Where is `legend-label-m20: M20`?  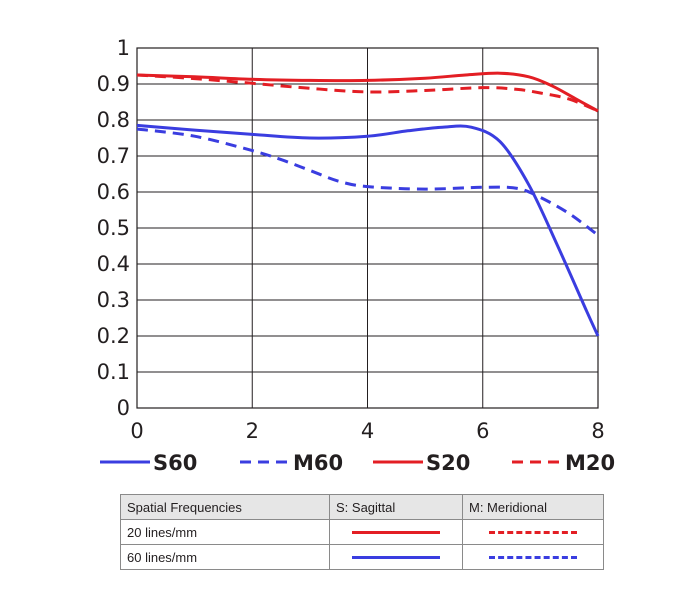 legend-label-m20: M20 is located at coordinates (590, 463).